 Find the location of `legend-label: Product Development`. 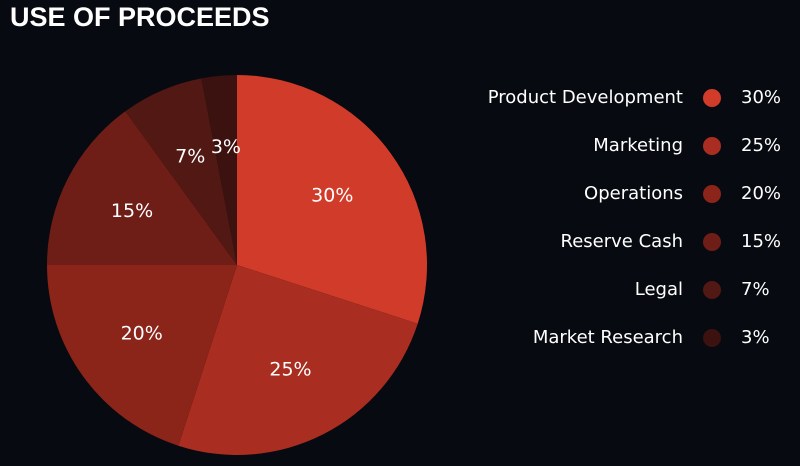

legend-label: Product Development is located at coordinates (585, 97).